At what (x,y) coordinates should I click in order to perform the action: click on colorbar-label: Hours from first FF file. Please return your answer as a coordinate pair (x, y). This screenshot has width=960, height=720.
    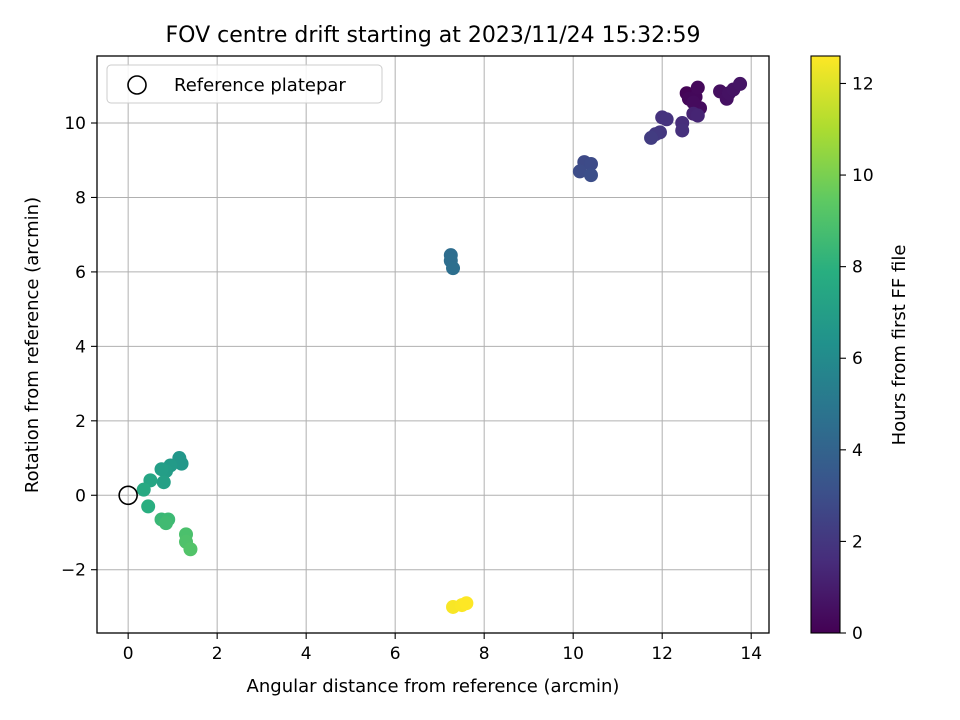
    Looking at the image, I should click on (899, 345).